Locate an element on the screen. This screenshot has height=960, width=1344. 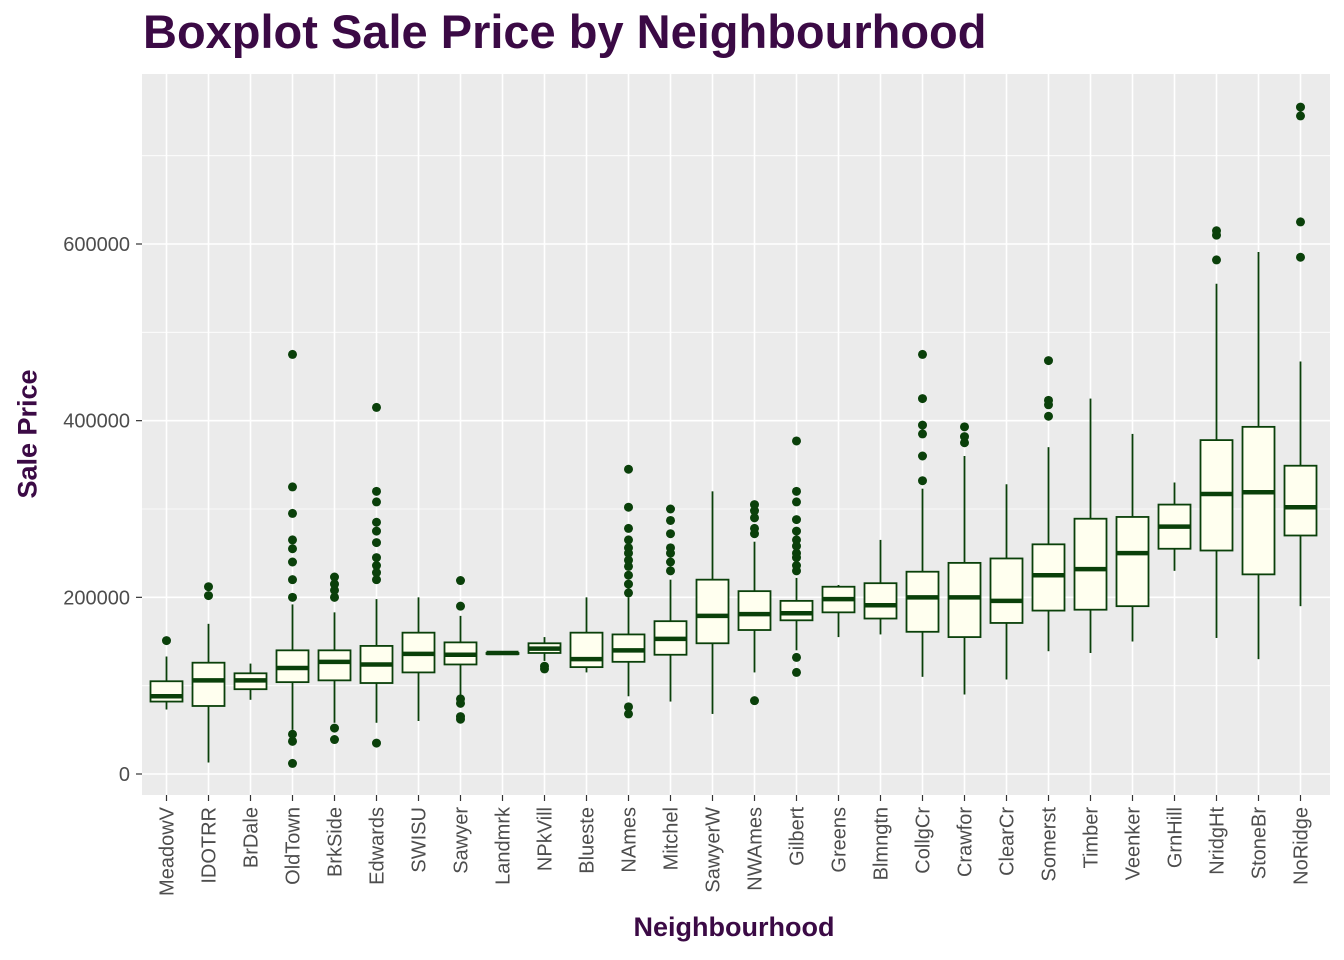
y-tick-label: 200000 is located at coordinates (96, 598).